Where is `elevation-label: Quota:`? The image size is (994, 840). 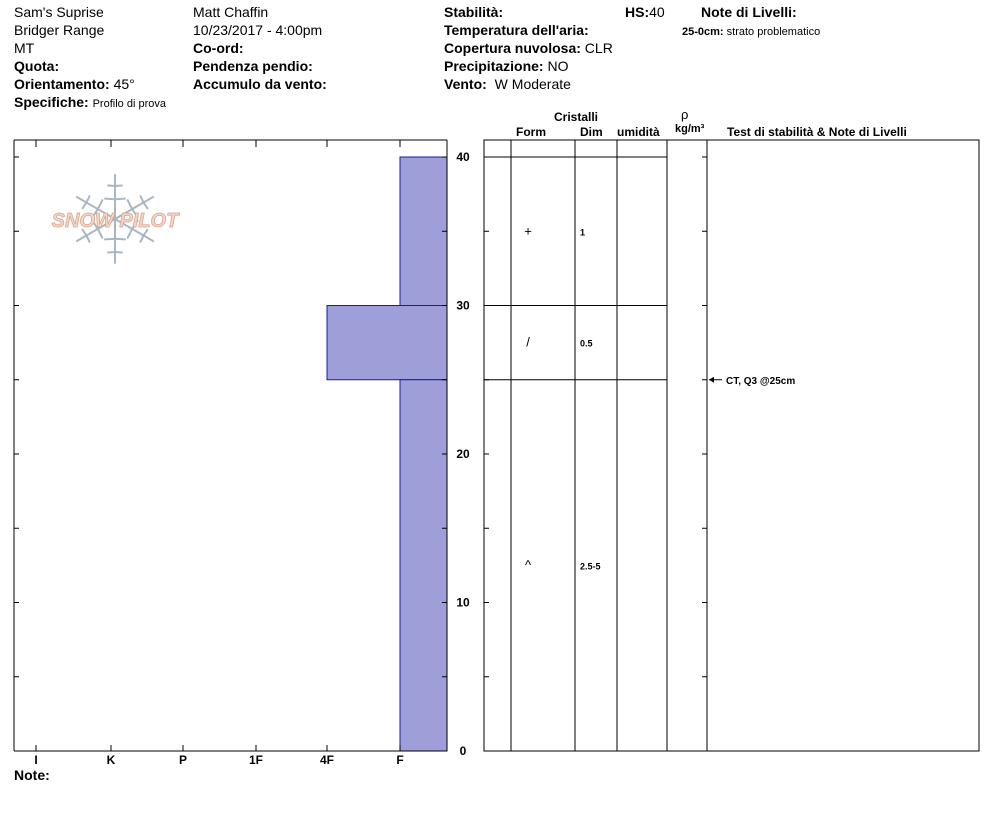 elevation-label: Quota: is located at coordinates (37, 66).